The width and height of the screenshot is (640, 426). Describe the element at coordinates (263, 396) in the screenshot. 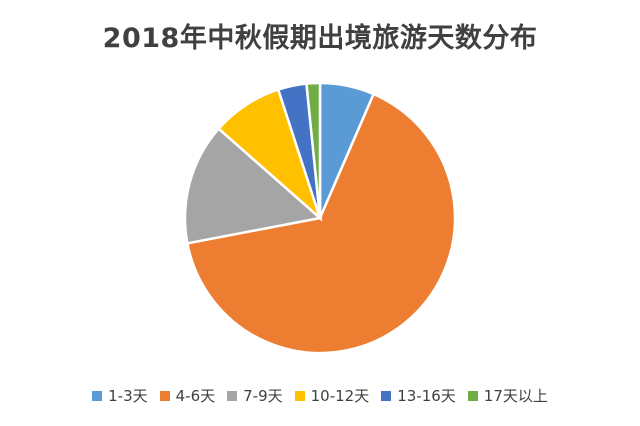

I see `legend-label: 7-9天` at that location.